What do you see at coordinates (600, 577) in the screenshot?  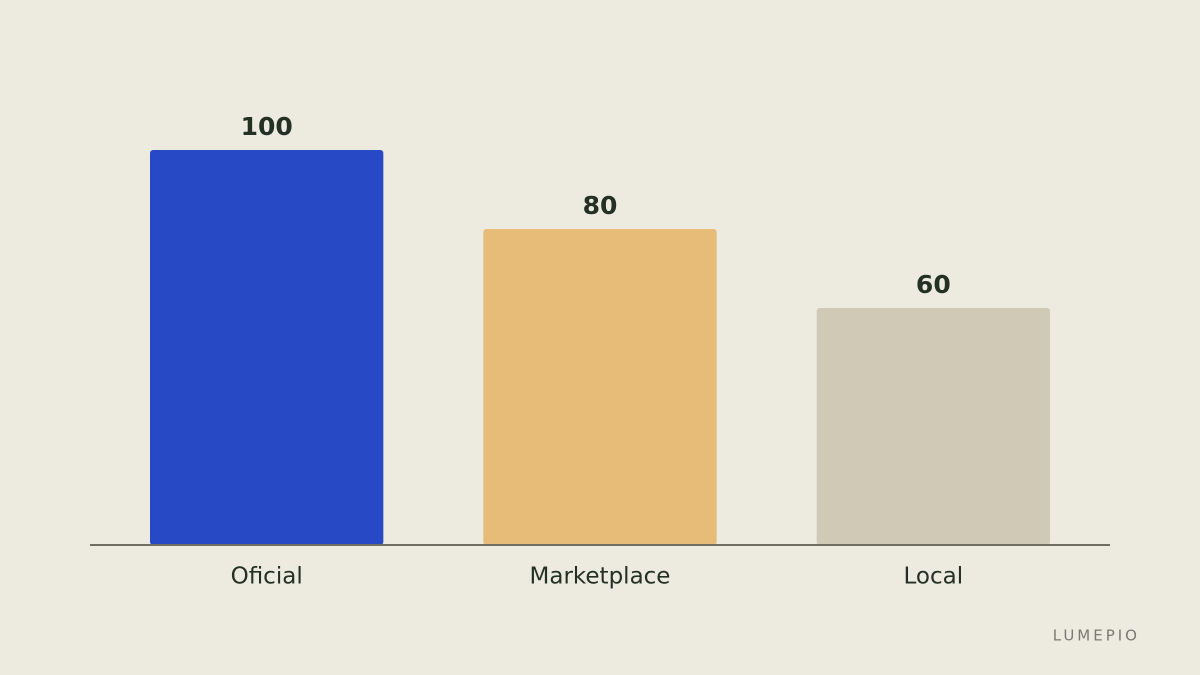 I see `x-tick-label: Marketplace` at bounding box center [600, 577].